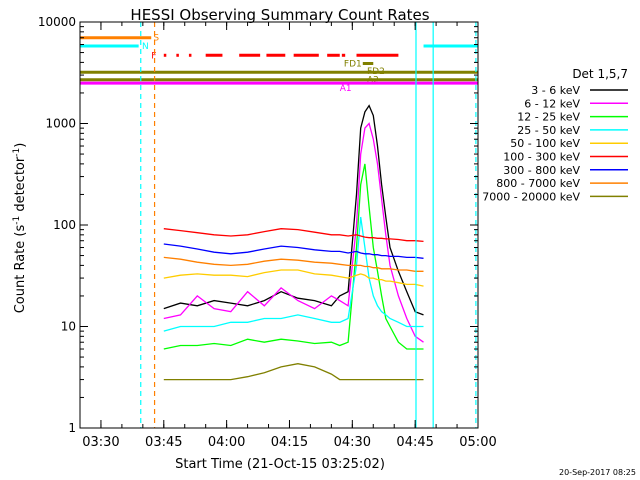 This screenshot has width=640, height=480. What do you see at coordinates (156, 39) in the screenshot?
I see `flag-label-s: S` at bounding box center [156, 39].